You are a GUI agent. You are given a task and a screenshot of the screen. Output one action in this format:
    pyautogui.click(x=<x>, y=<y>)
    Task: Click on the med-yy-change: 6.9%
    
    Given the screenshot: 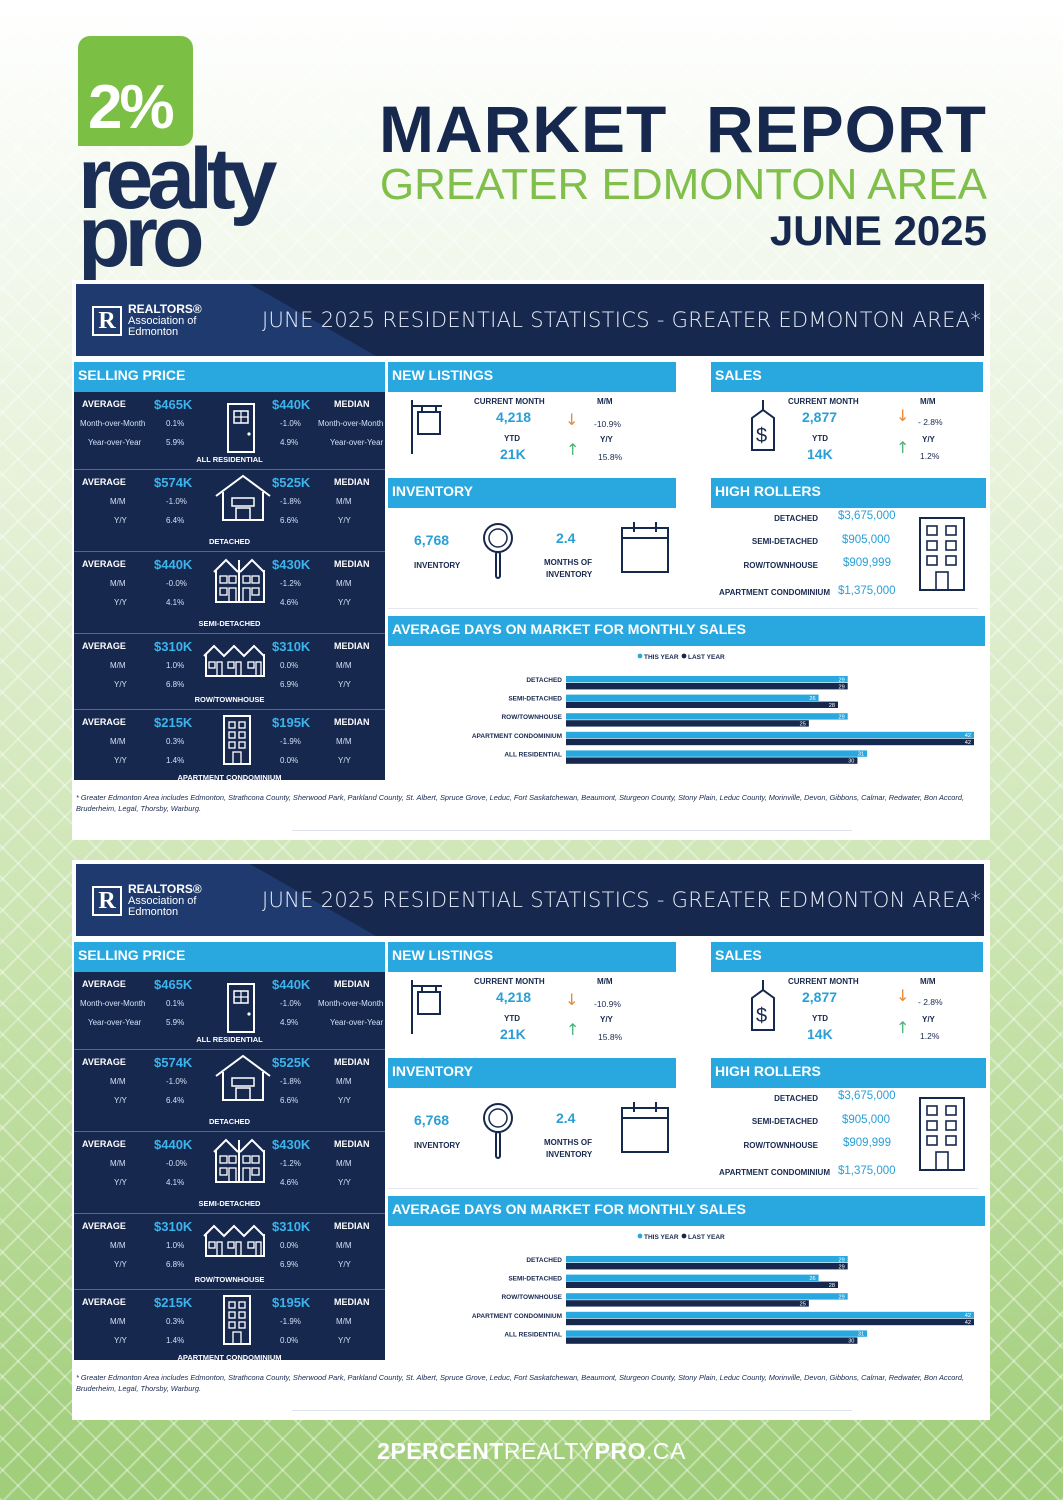 What is the action you would take?
    pyautogui.click(x=289, y=1264)
    